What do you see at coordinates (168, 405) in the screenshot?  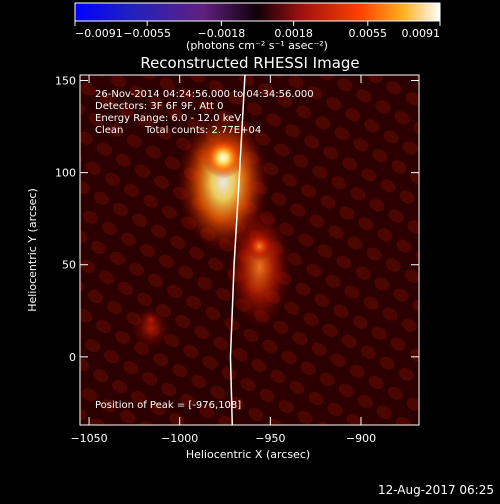 I see `peak-position: Position of Peak = [-976,108]` at bounding box center [168, 405].